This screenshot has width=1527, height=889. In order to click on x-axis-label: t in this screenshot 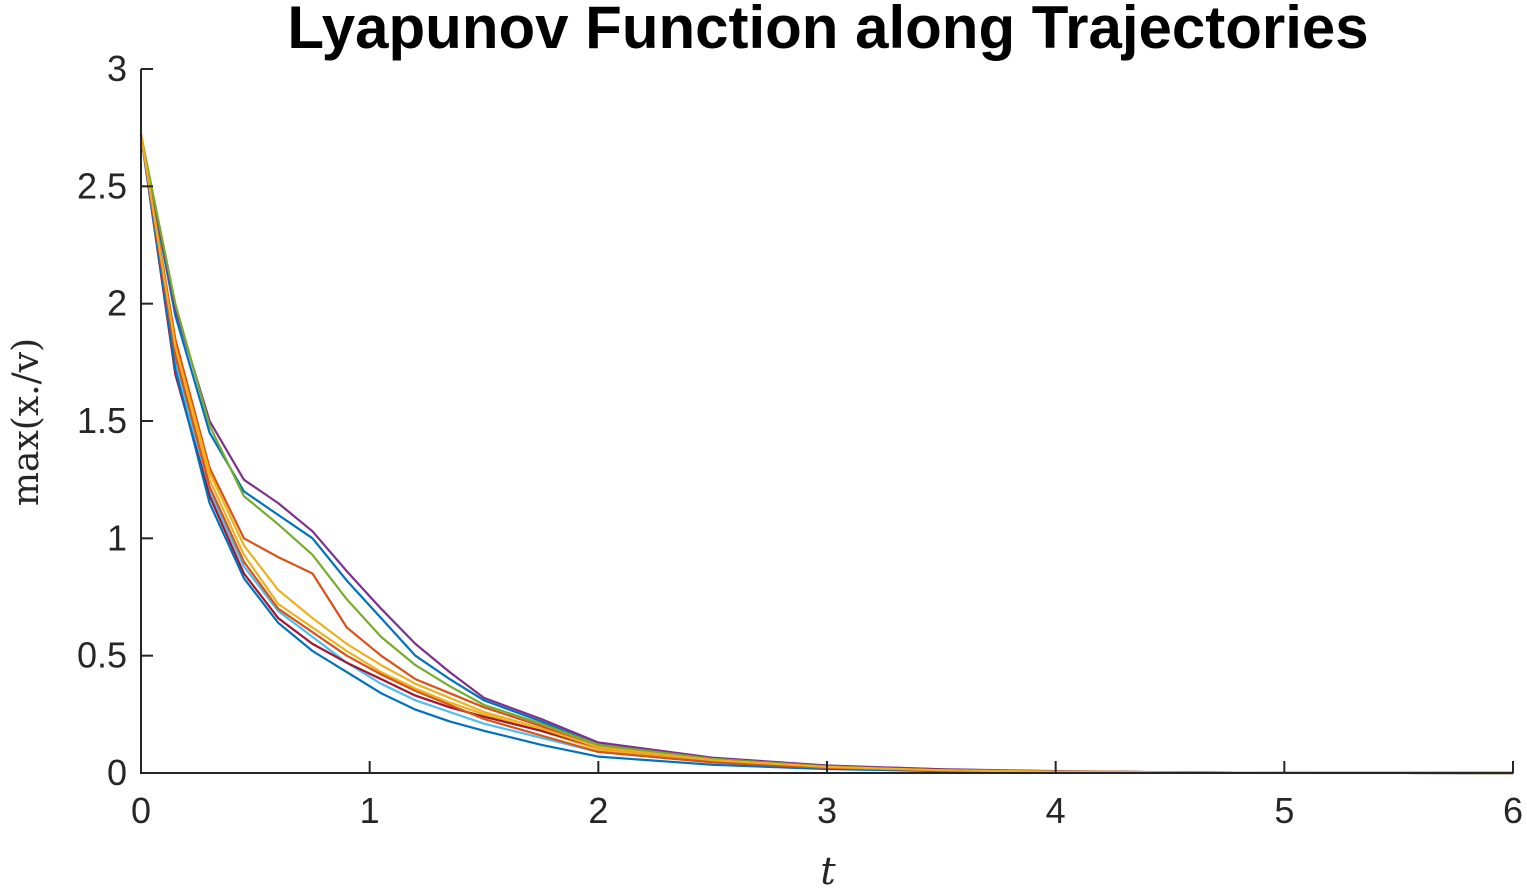, I will do `click(828, 869)`.